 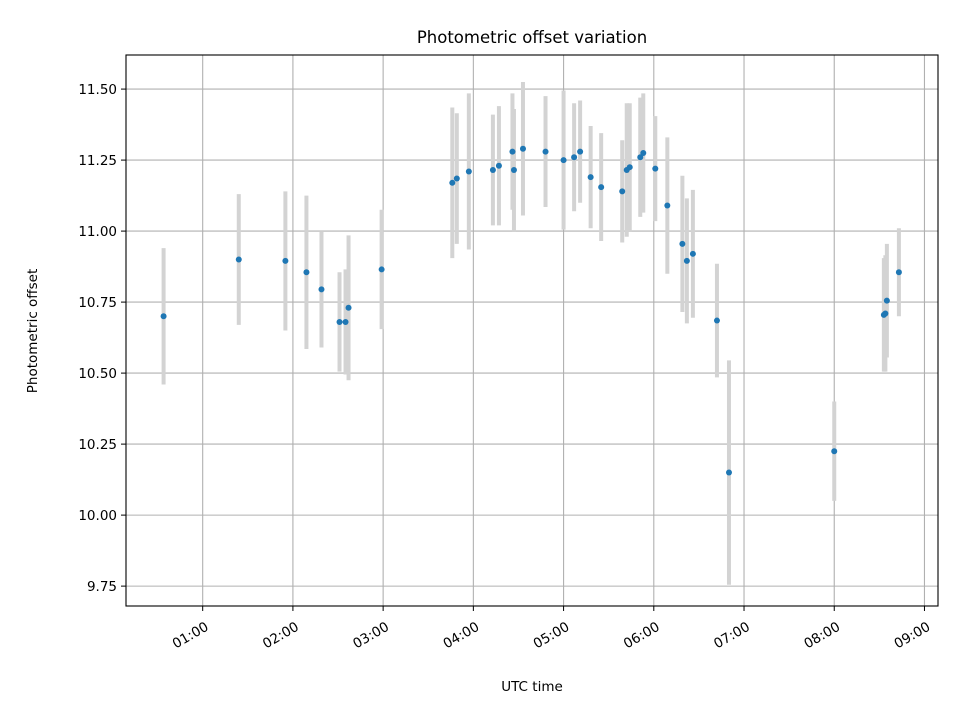 What do you see at coordinates (33, 331) in the screenshot?
I see `y-axis-label: Photometric offset` at bounding box center [33, 331].